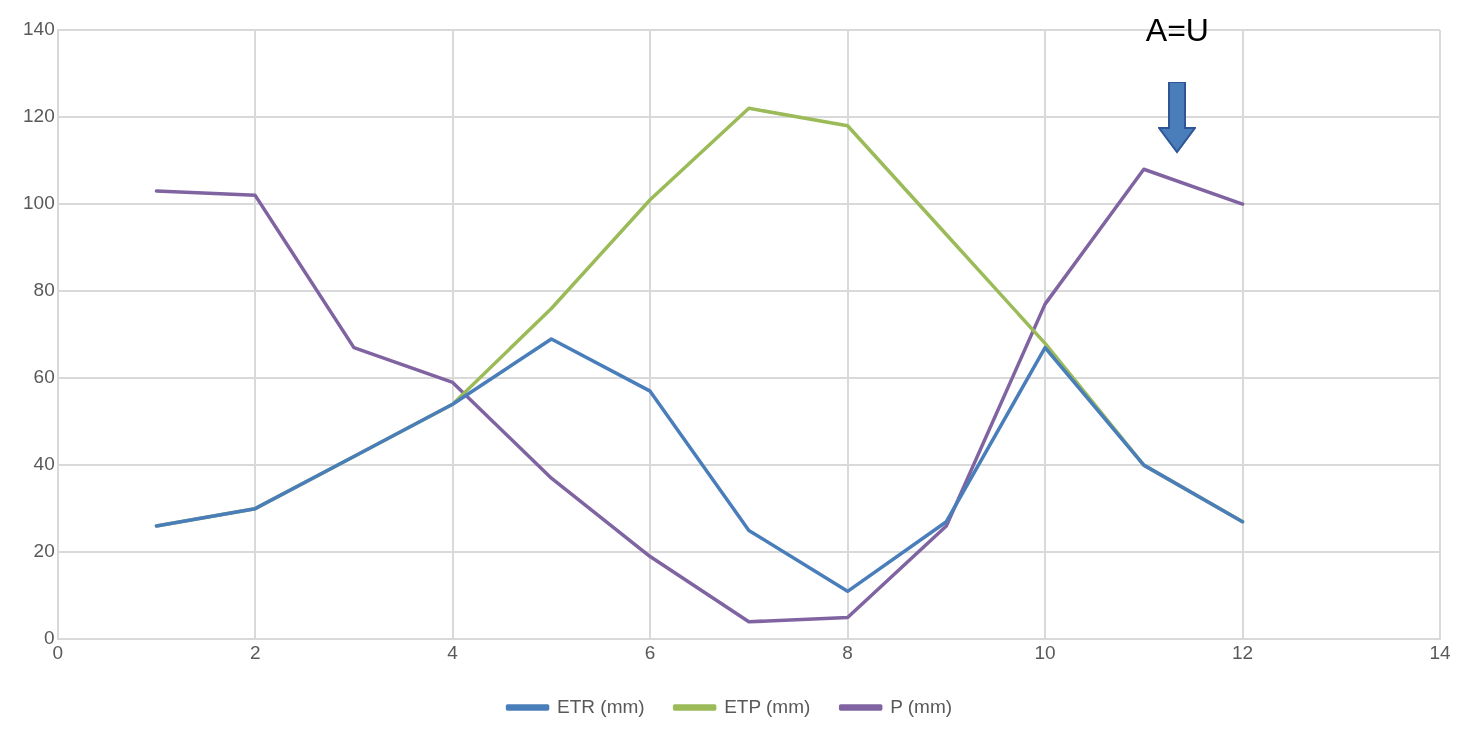 The width and height of the screenshot is (1470, 742). Describe the element at coordinates (255, 652) in the screenshot. I see `x-tick-label: 2` at that location.